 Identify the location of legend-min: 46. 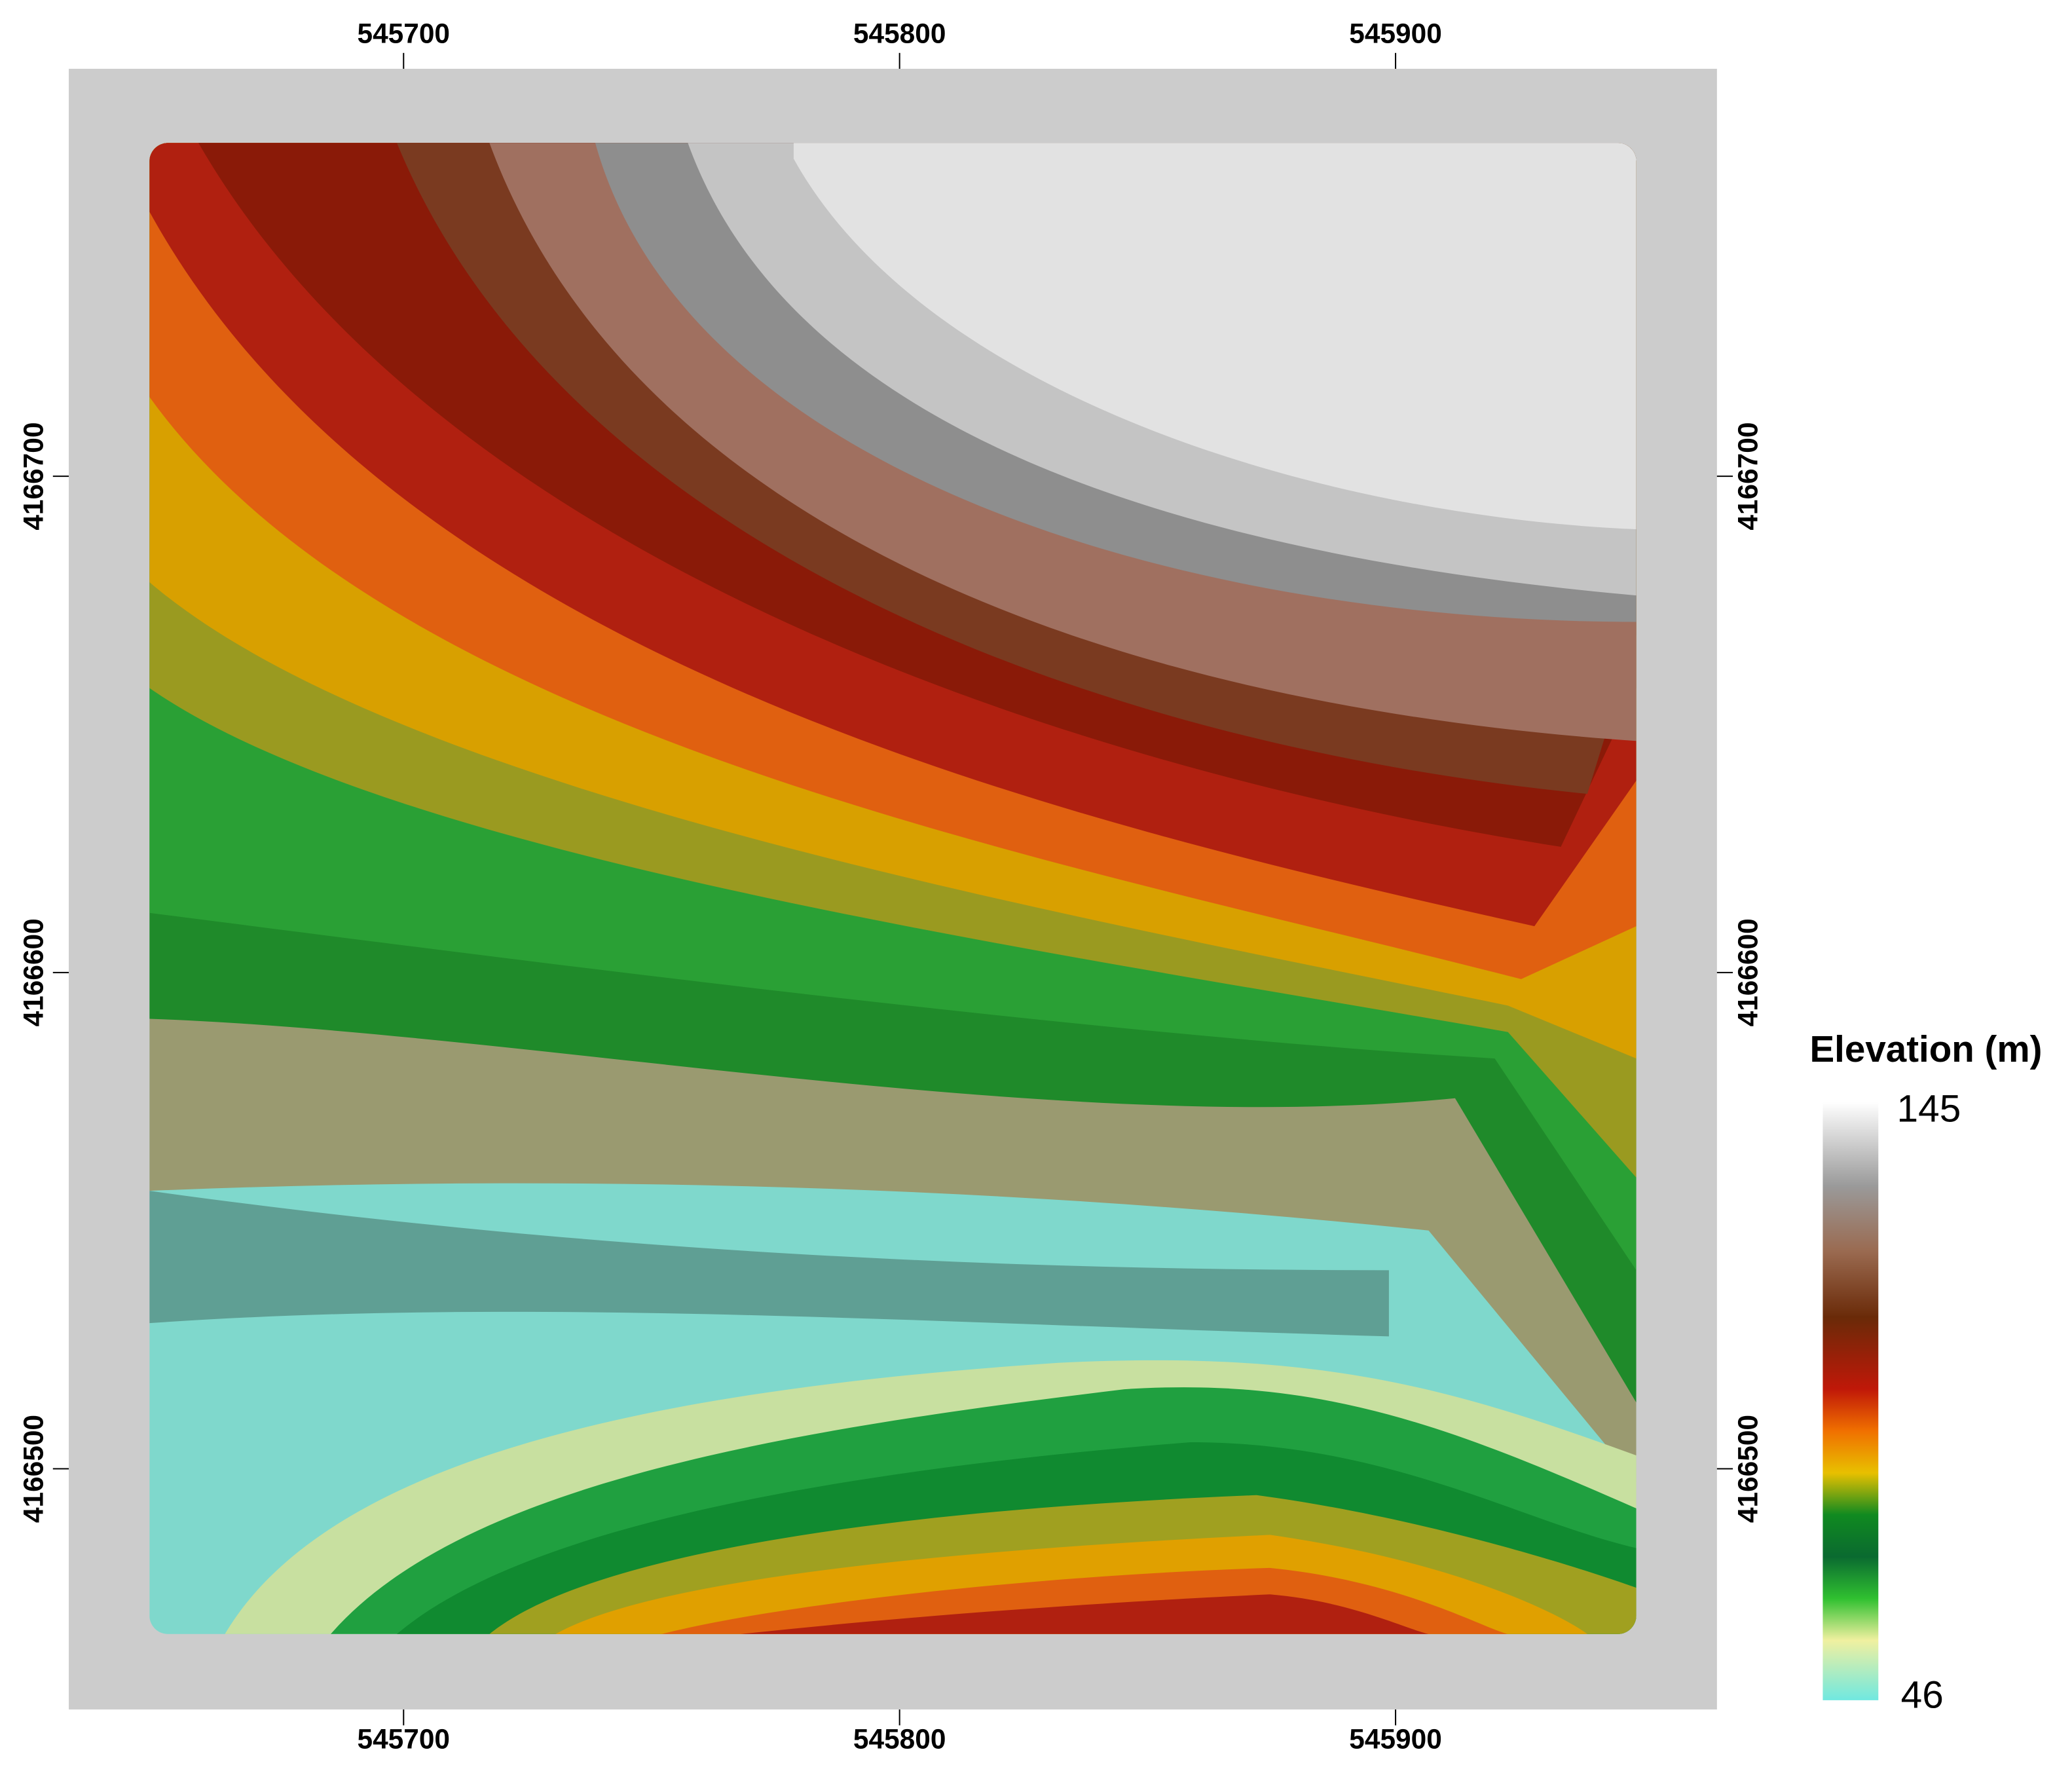
(1922, 1694).